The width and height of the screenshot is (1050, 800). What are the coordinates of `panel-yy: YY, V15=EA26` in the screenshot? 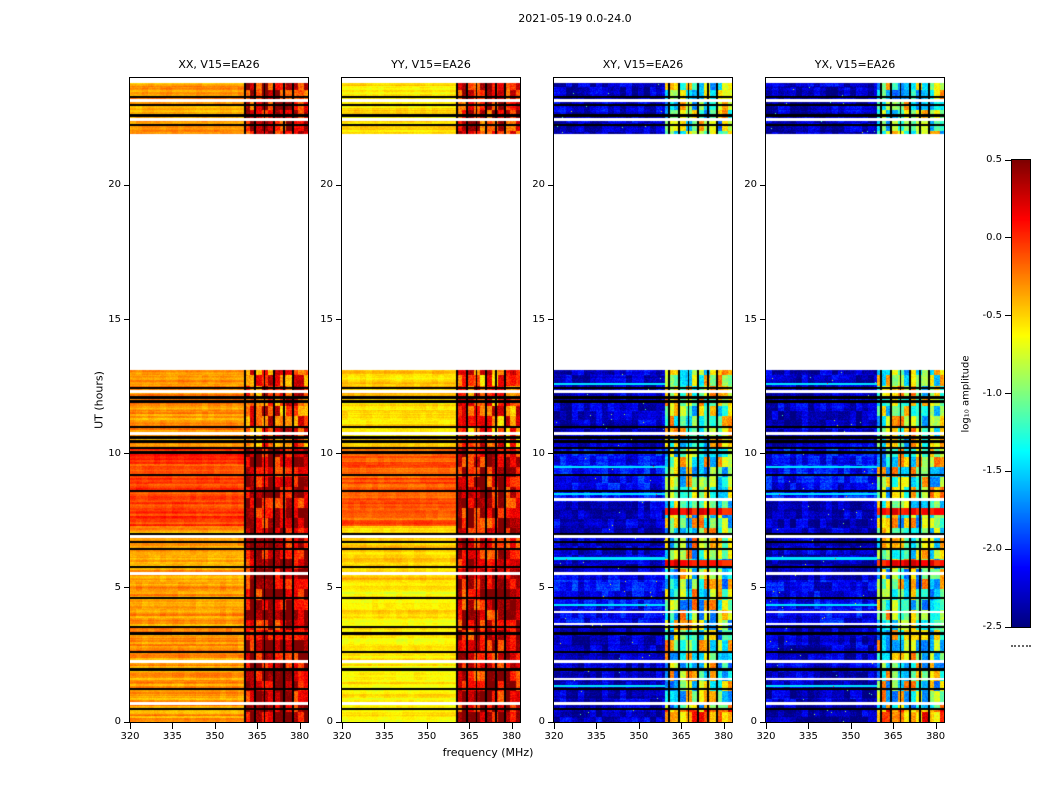 It's located at (431, 390).